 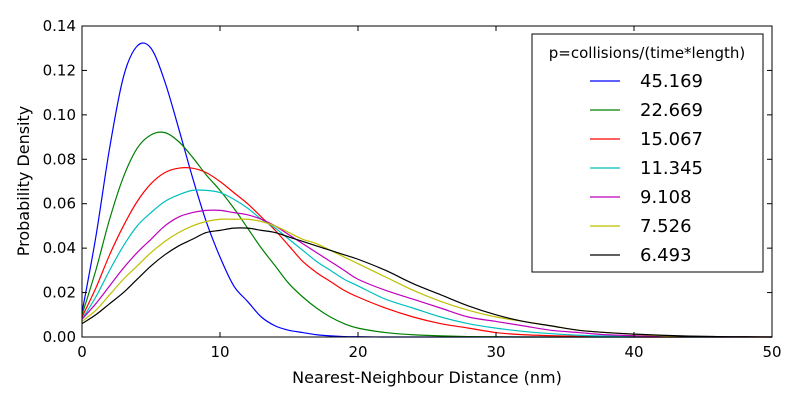 I want to click on legend-entry: 22.669, so click(x=646, y=110).